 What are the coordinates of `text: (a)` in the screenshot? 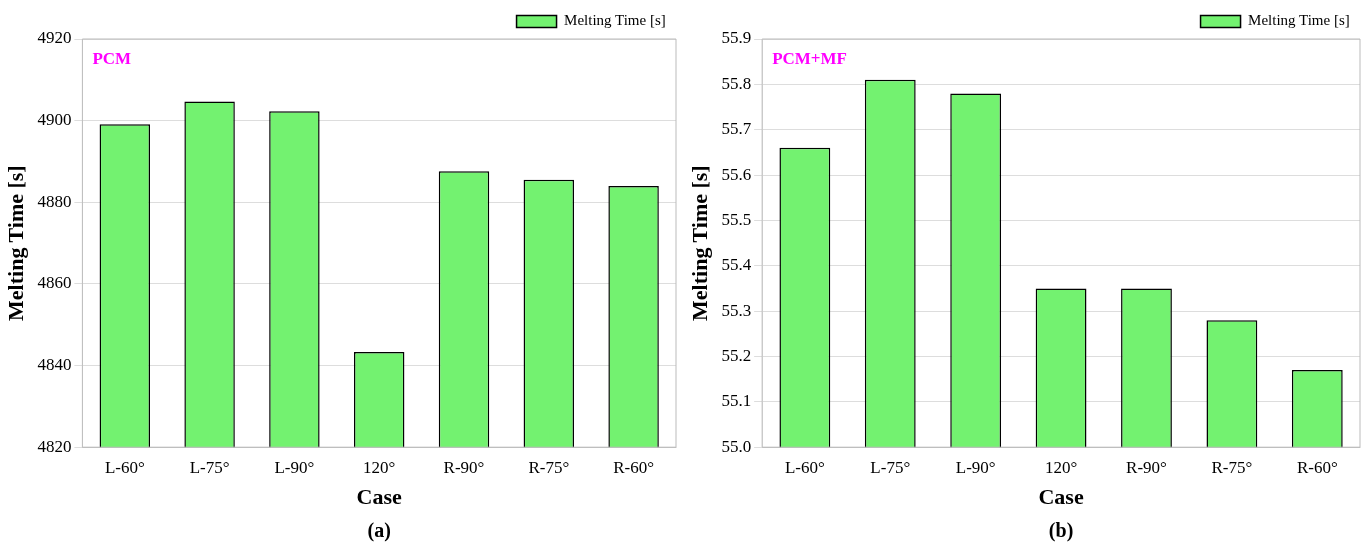 It's located at (379, 531).